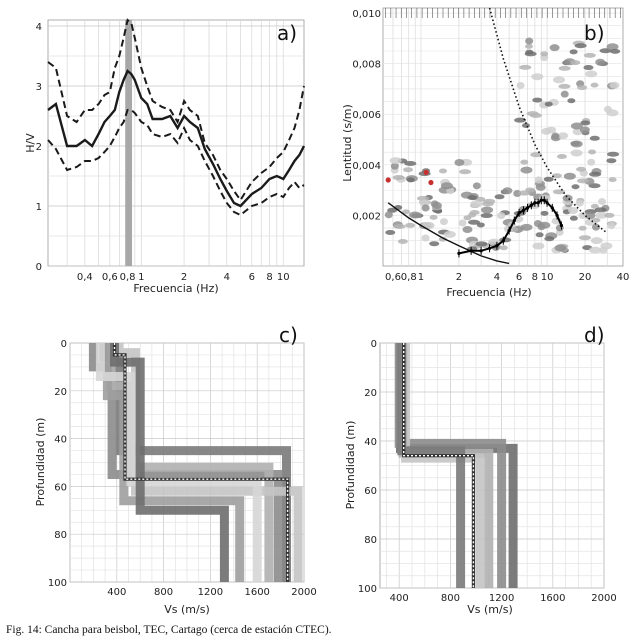 This screenshot has width=640, height=643. What do you see at coordinates (370, 491) in the screenshot?
I see `d-ytick-label: 60` at bounding box center [370, 491].